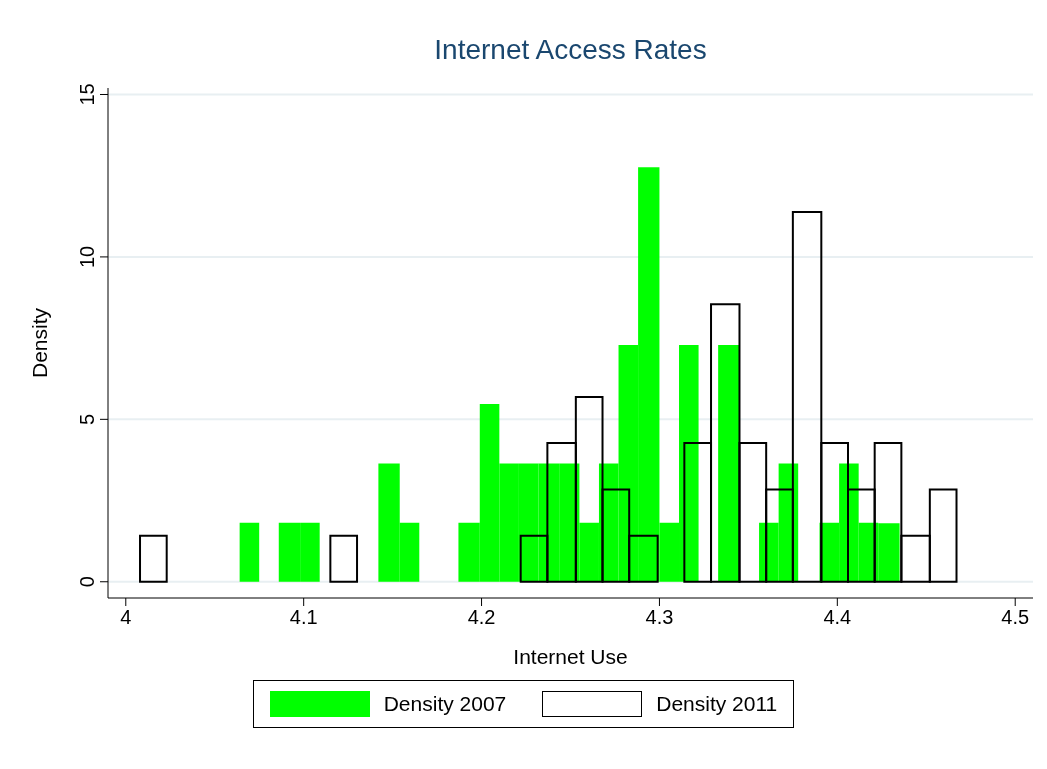  I want to click on y-axis-title: Density, so click(40, 343).